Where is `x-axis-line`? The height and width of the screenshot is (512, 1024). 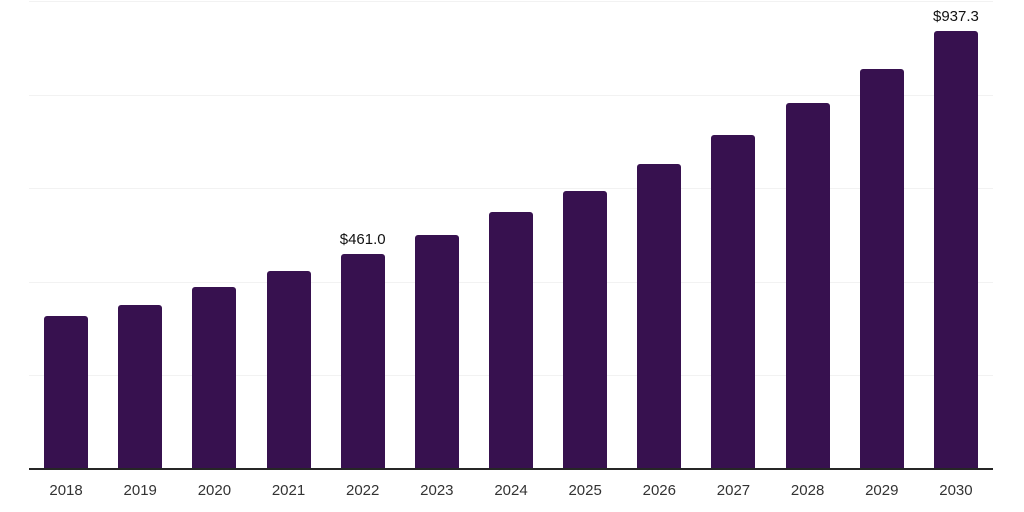
x-axis-line is located at coordinates (511, 469).